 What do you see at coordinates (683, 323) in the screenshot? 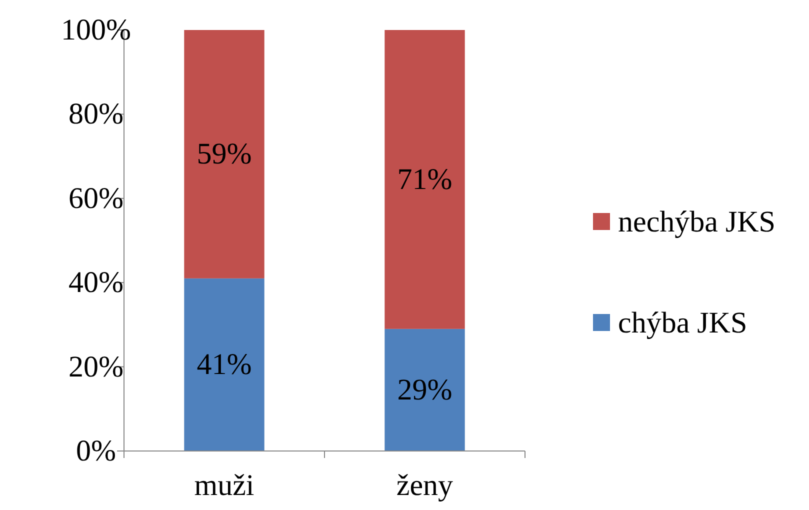
I see `legend-label: chýba JKS` at bounding box center [683, 323].